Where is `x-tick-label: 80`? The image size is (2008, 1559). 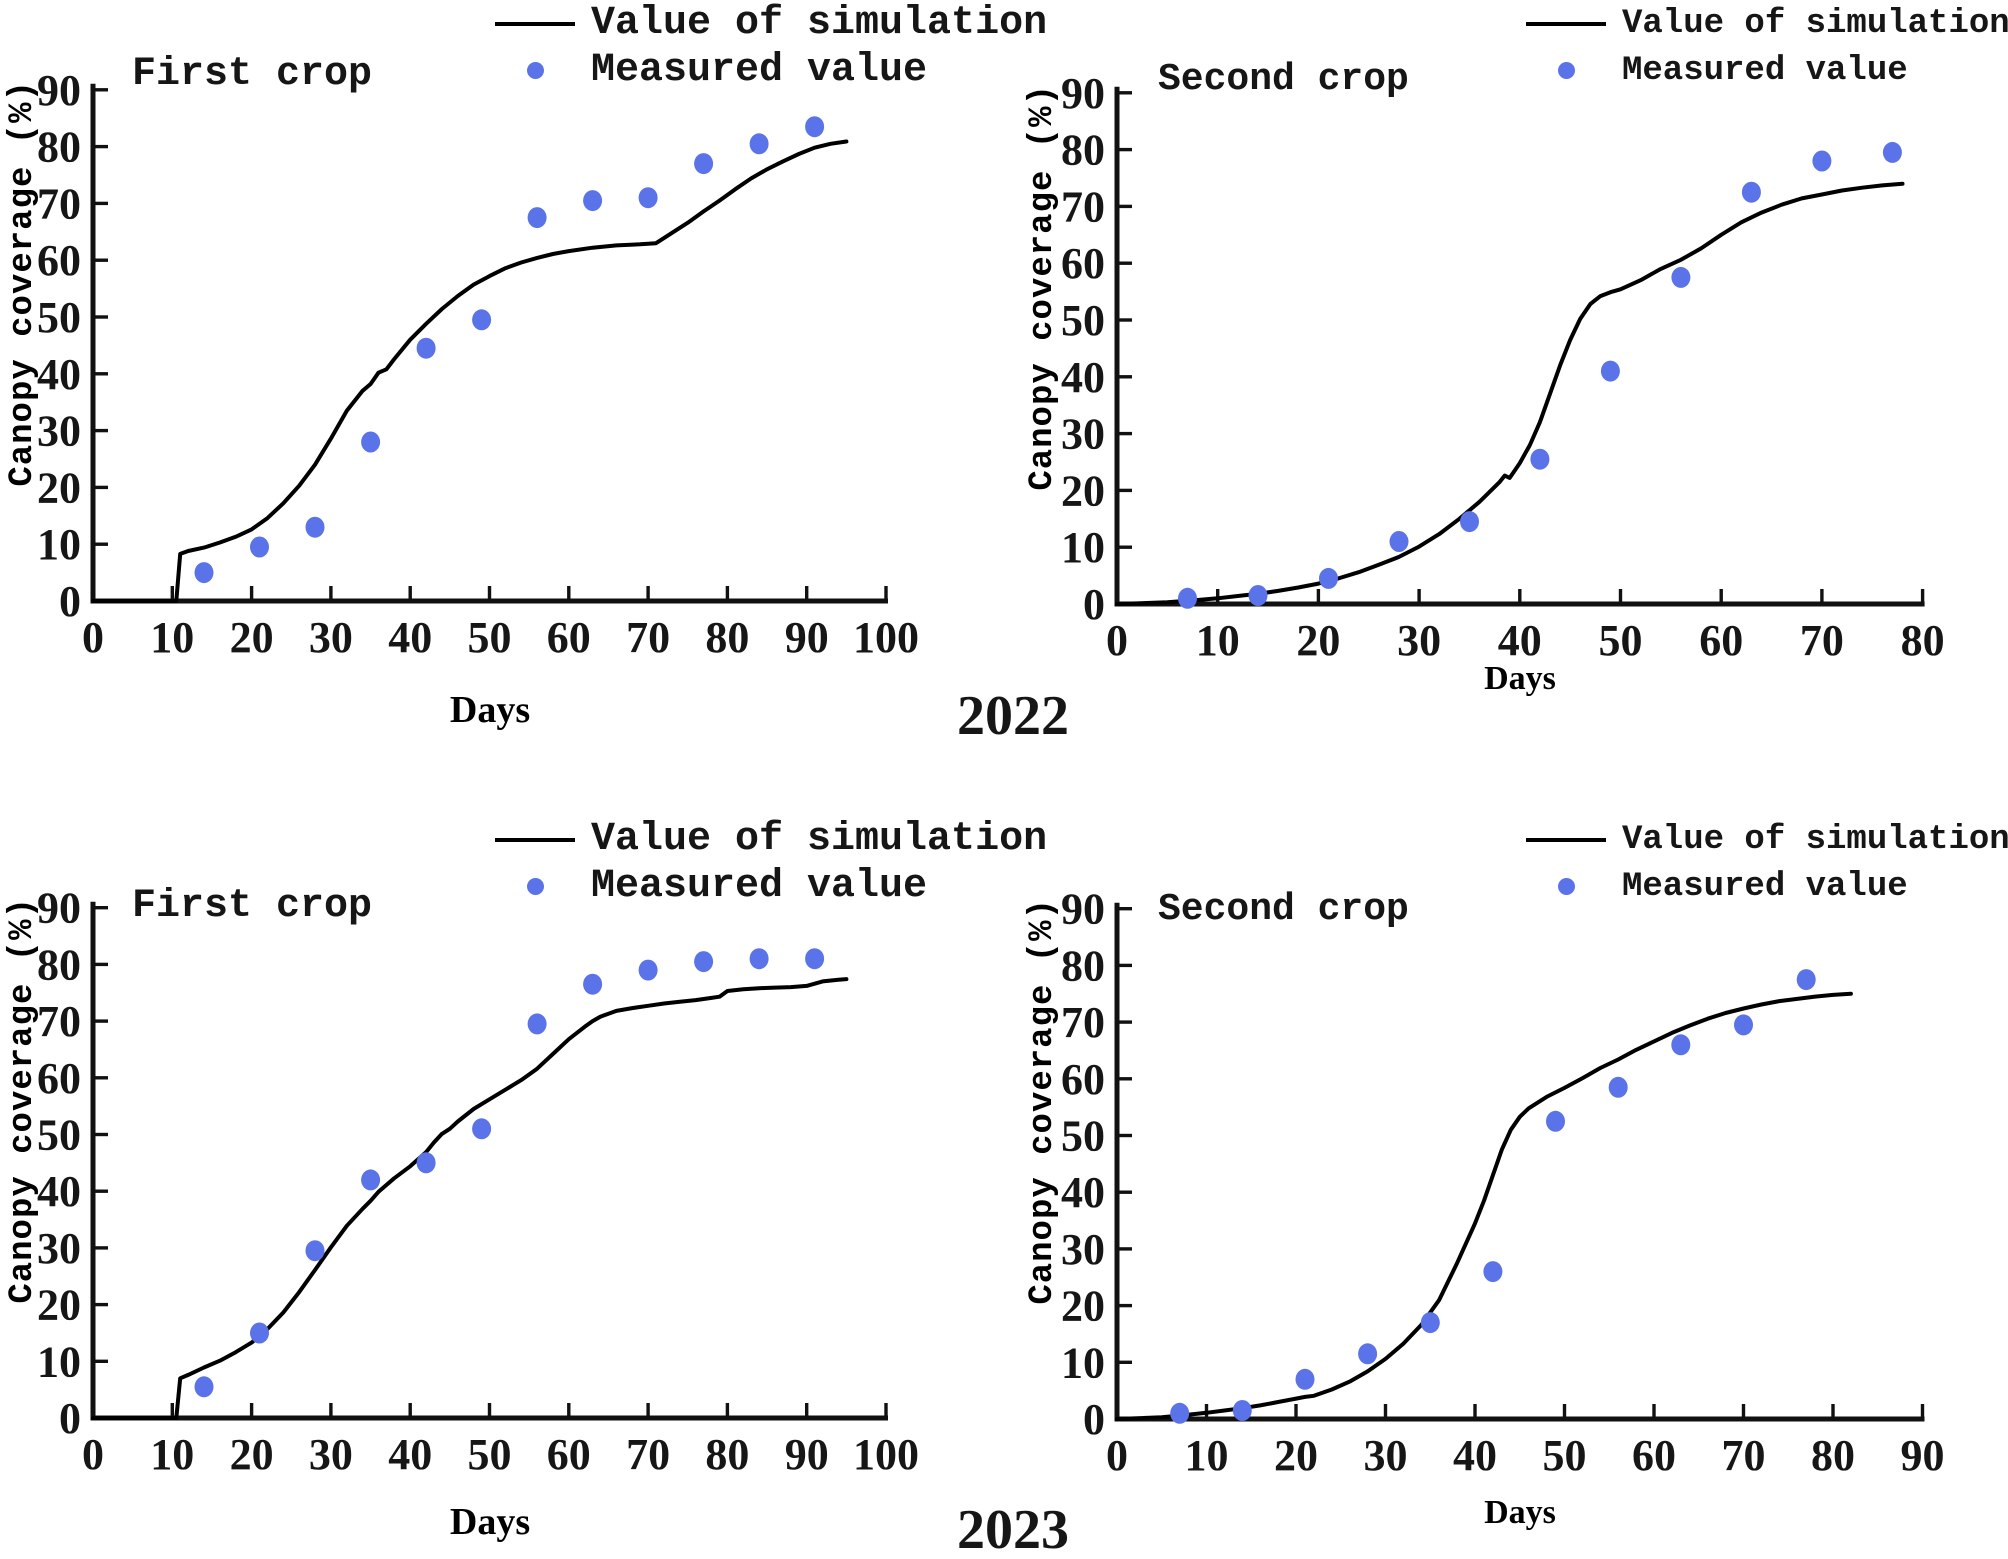
x-tick-label: 80 is located at coordinates (1923, 640).